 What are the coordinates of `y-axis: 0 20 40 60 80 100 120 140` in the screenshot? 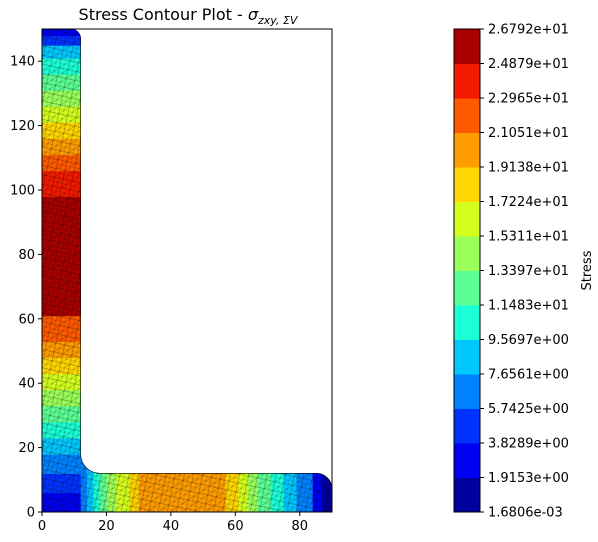 It's located at (26, 288).